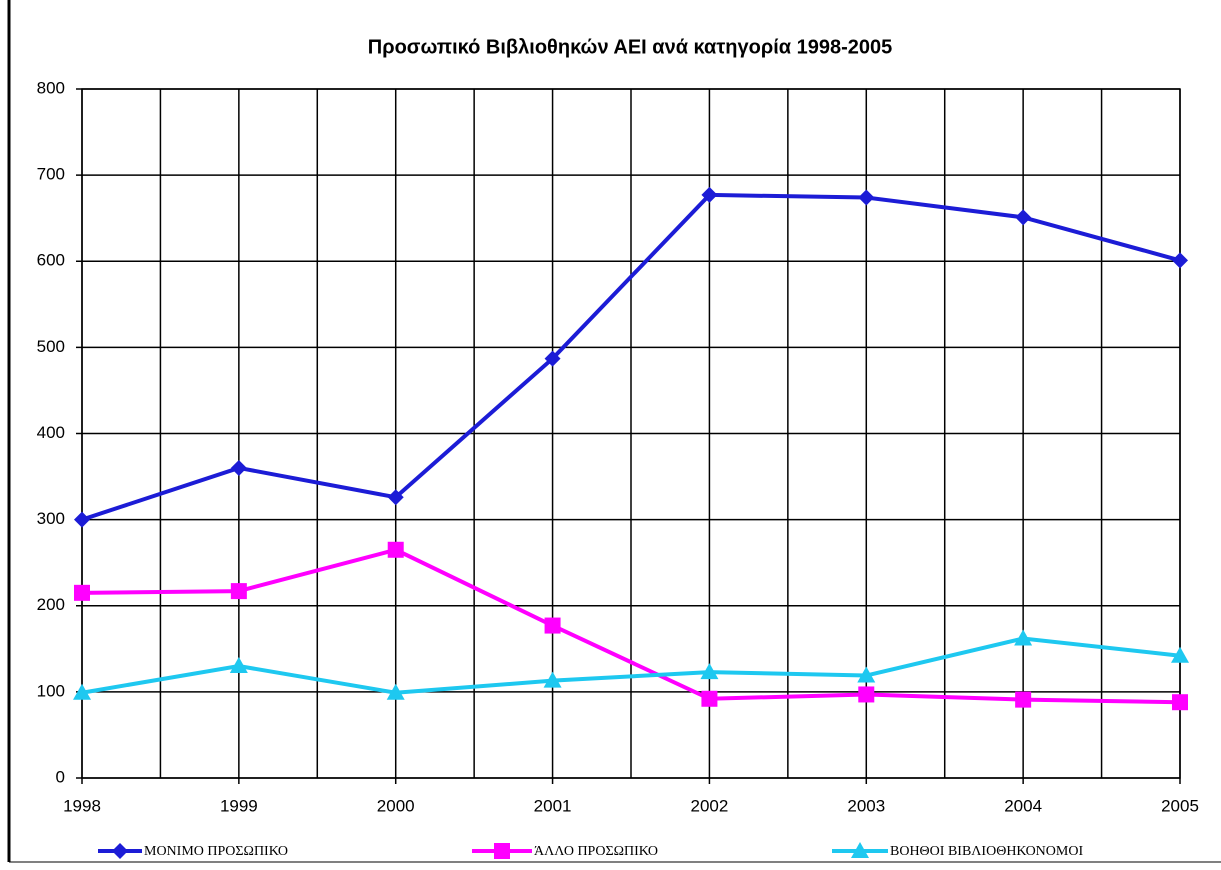  Describe the element at coordinates (866, 805) in the screenshot. I see `x-tick-label: 2003` at that location.